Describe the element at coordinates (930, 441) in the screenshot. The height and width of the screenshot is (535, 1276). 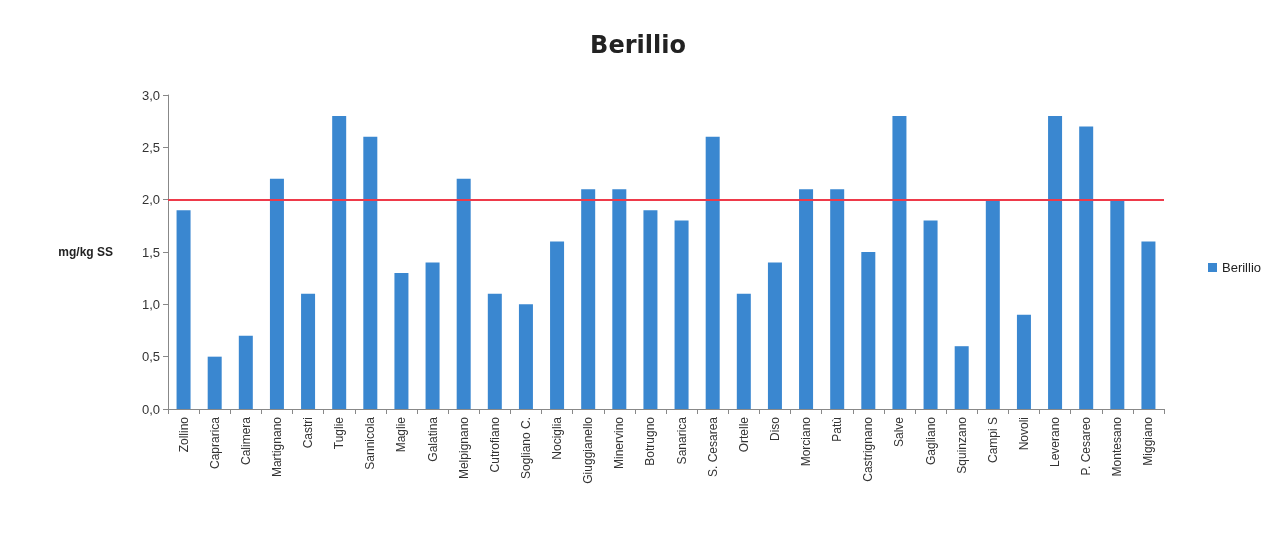
I see `x-tick-label: Gagliano` at that location.